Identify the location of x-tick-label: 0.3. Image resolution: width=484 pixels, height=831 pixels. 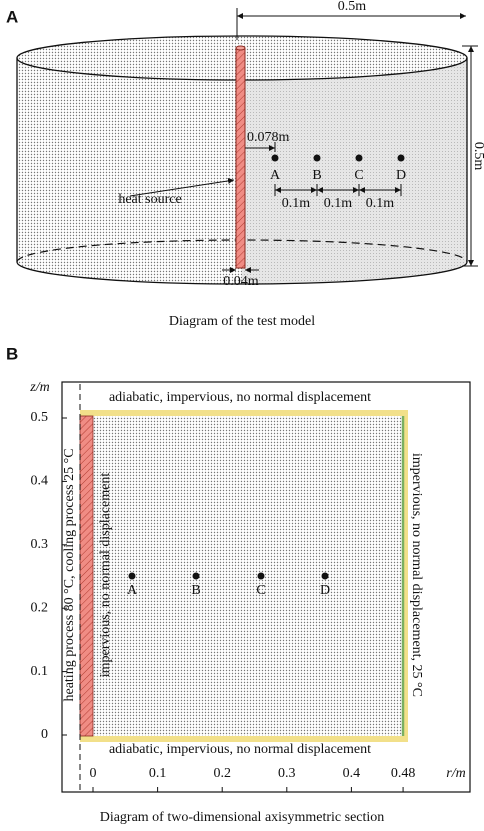
(287, 773).